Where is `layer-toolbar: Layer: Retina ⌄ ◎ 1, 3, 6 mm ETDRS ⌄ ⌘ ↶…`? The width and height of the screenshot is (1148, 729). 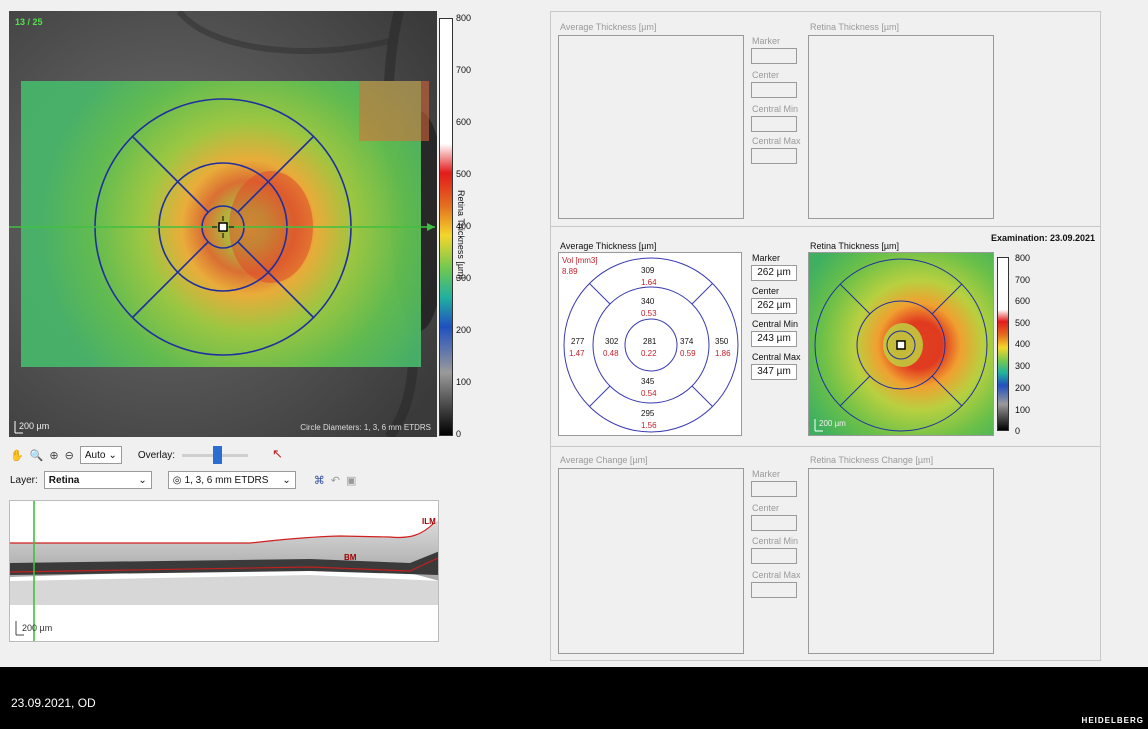
layer-toolbar: Layer: Retina ⌄ ◎ 1, 3, 6 mm ETDRS ⌄ ⌘ ↶… is located at coordinates (183, 480).